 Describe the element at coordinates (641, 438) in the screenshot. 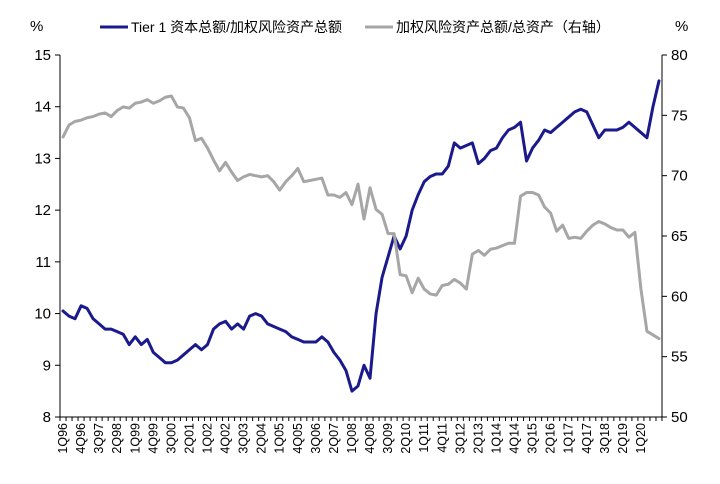

I see `x-tick-label: 1Q20` at that location.